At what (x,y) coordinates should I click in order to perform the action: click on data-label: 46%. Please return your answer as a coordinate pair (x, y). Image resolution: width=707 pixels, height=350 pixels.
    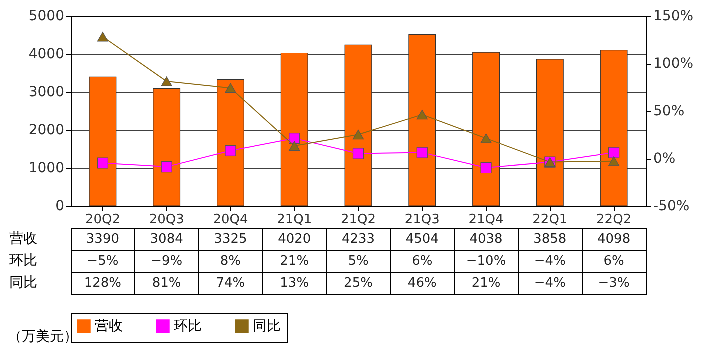
    Looking at the image, I should click on (422, 283).